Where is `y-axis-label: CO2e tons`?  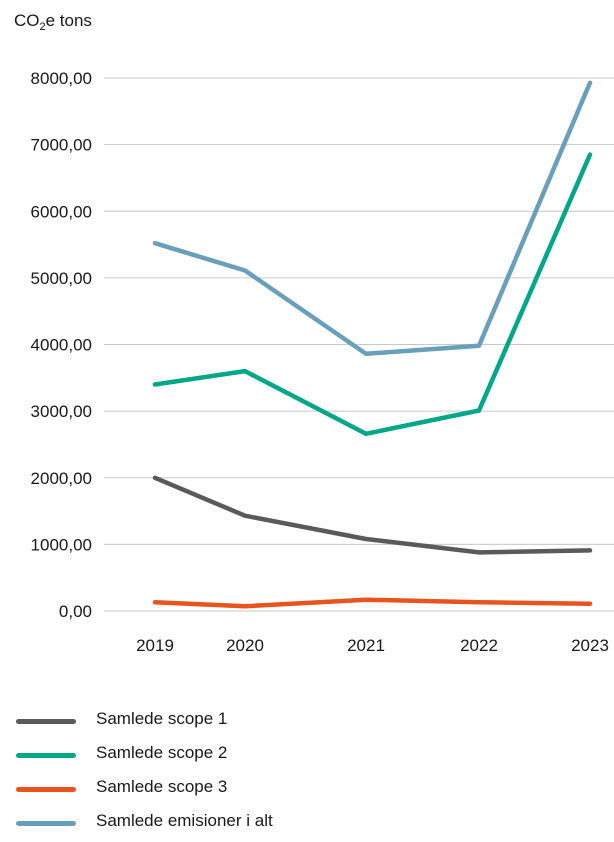 y-axis-label: CO2e tons is located at coordinates (53, 22).